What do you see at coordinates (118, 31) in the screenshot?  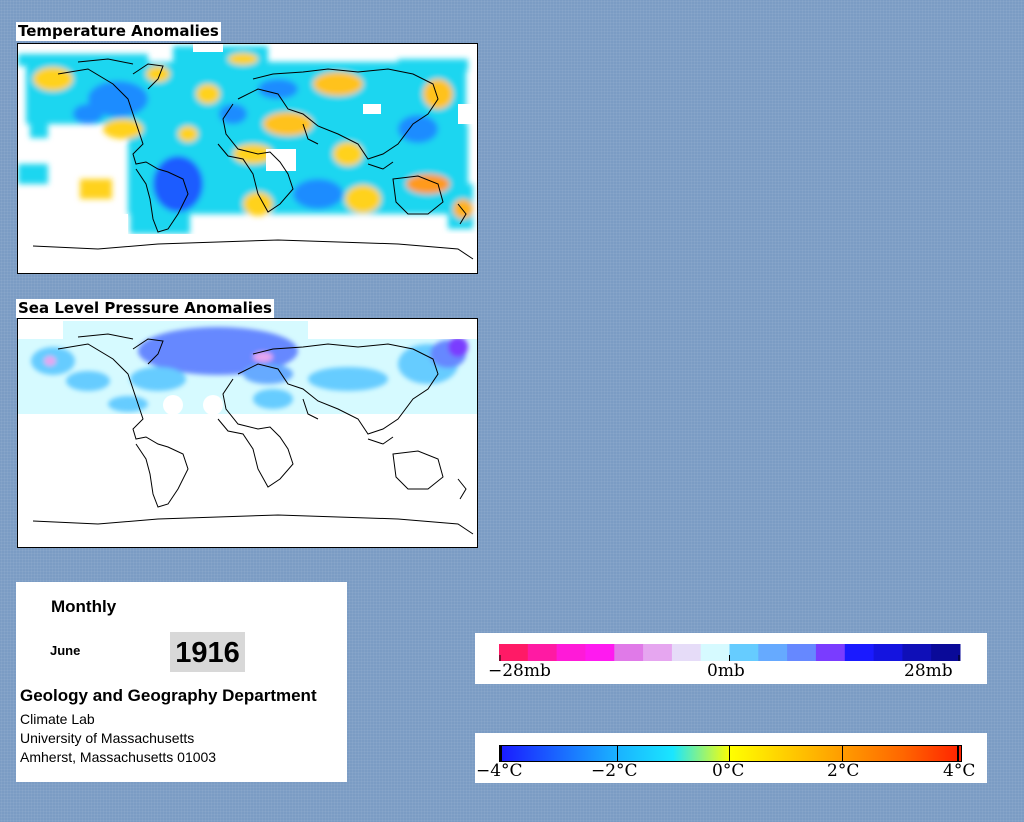 I see `temperature-map-title: Temperature Anomalies` at bounding box center [118, 31].